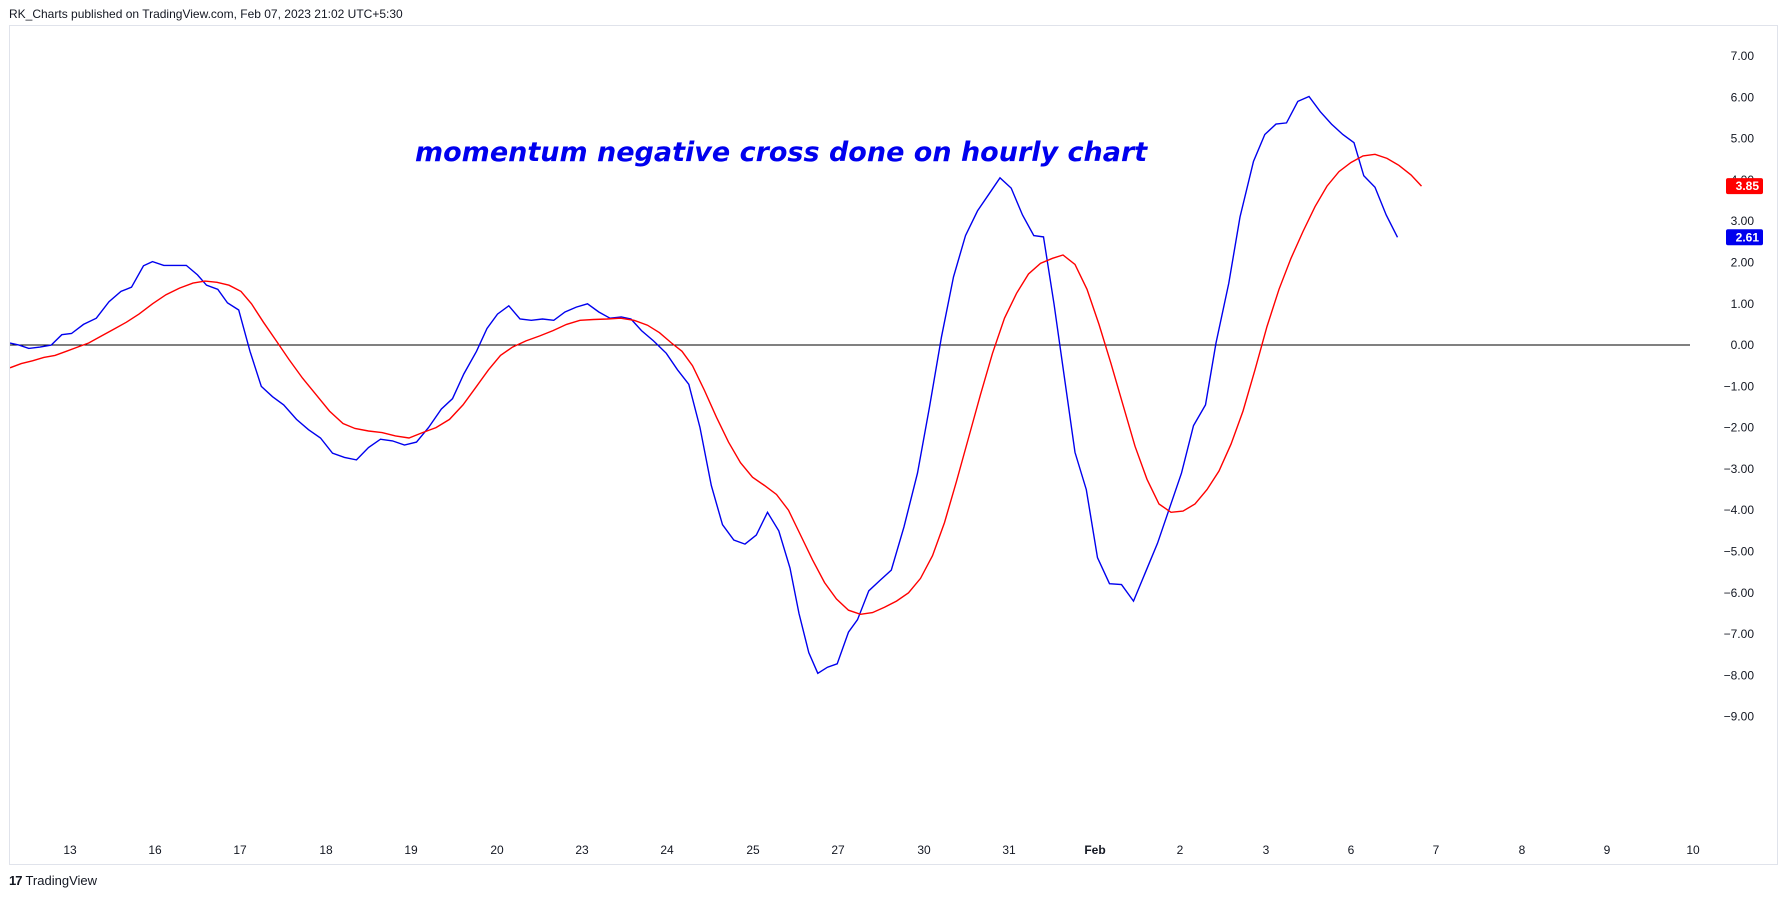 This screenshot has width=1787, height=899. Describe the element at coordinates (155, 850) in the screenshot. I see `x-tick-label: 16` at that location.